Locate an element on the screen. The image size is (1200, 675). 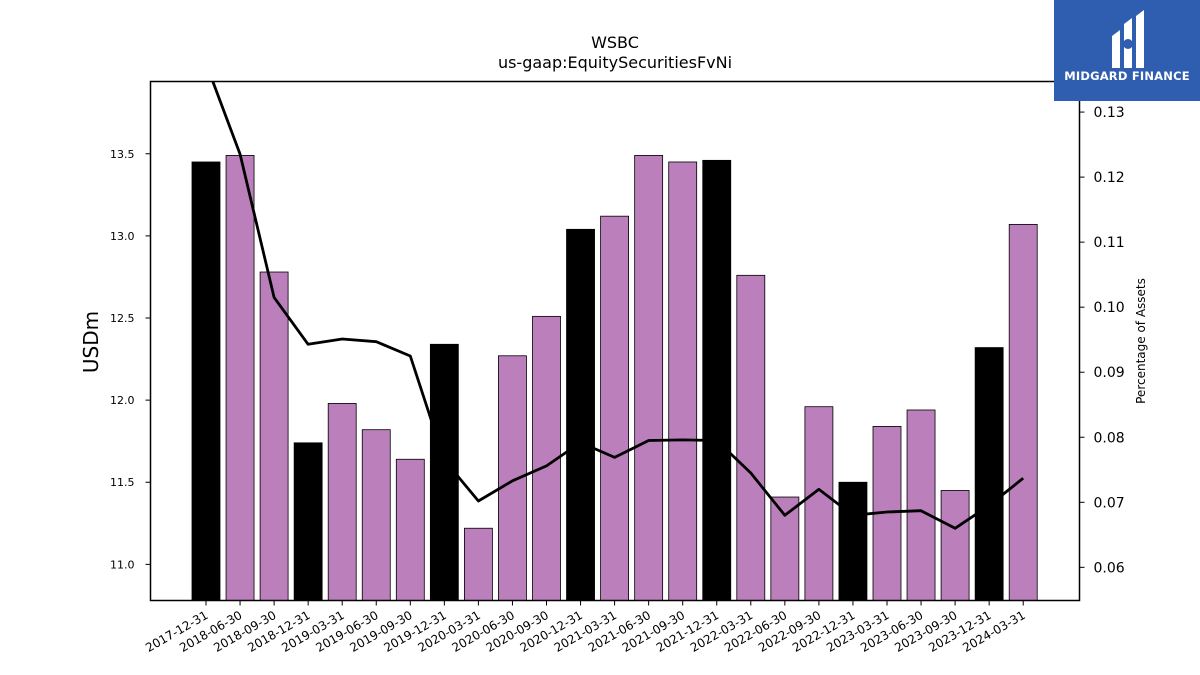
logo-mark-icon is located at coordinates (1128, 39).